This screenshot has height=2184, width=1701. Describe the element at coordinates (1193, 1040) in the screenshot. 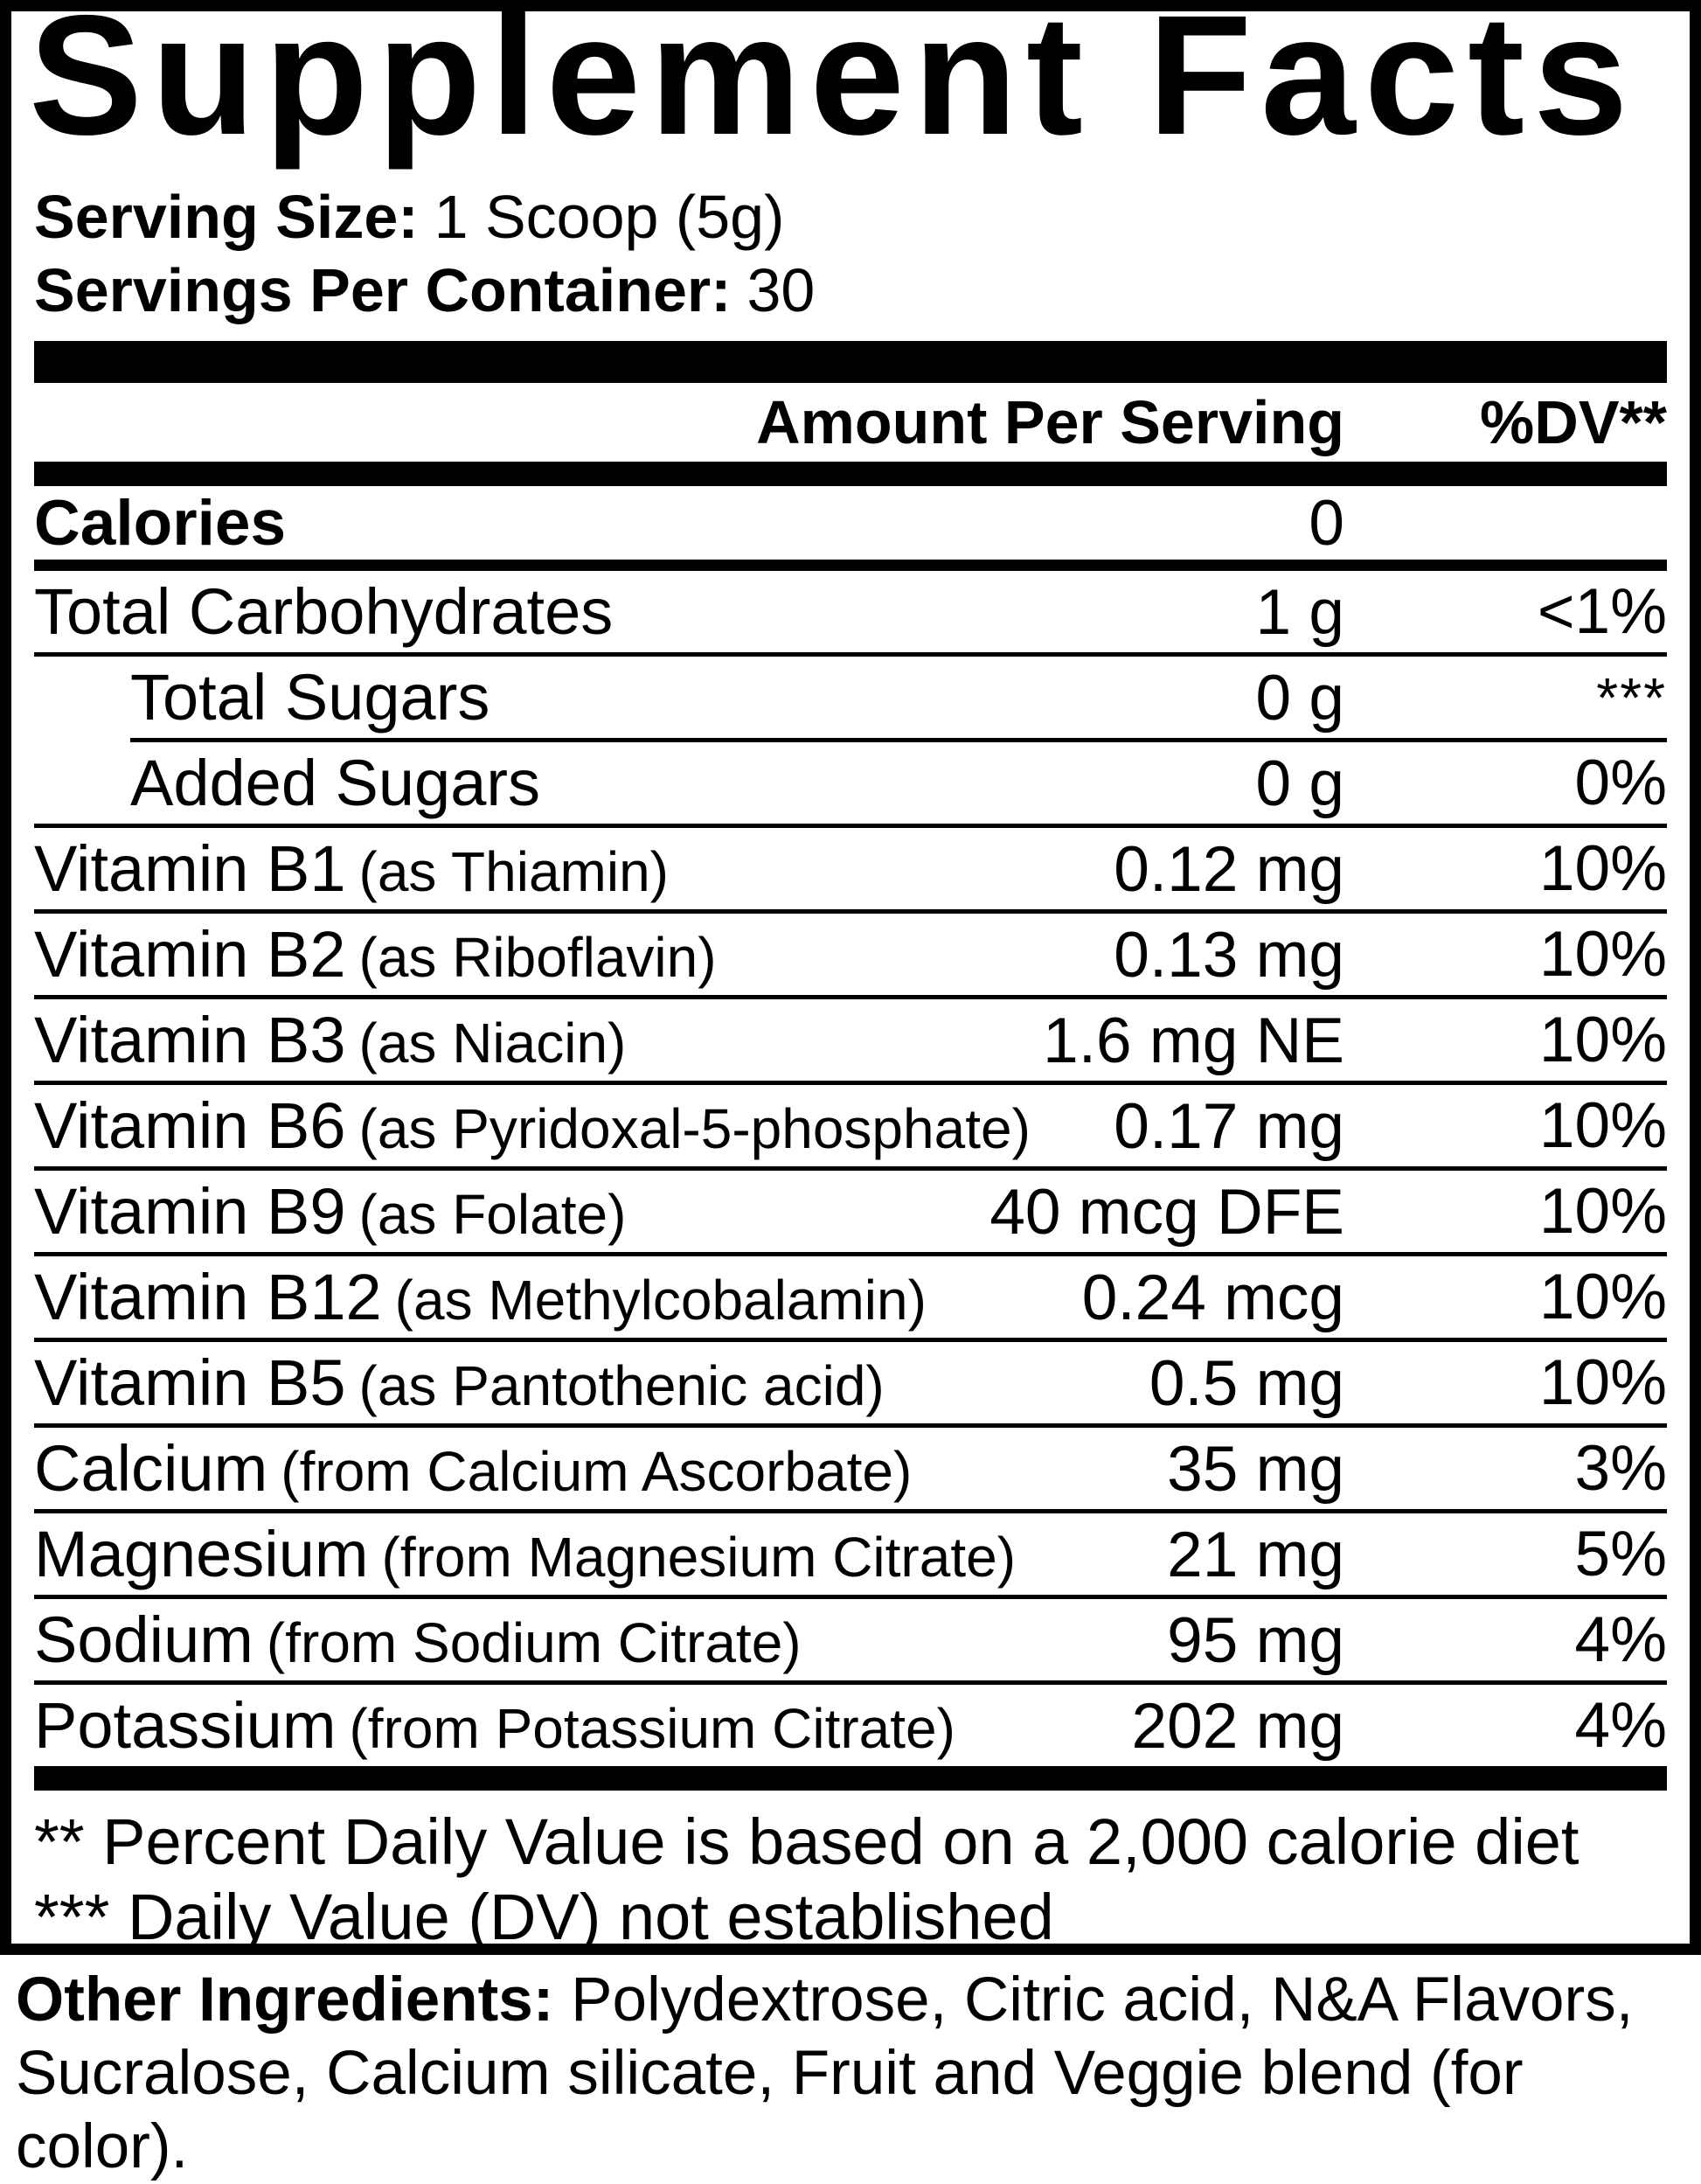

I see `nutrient-amount: 1.6 mg NE` at that location.